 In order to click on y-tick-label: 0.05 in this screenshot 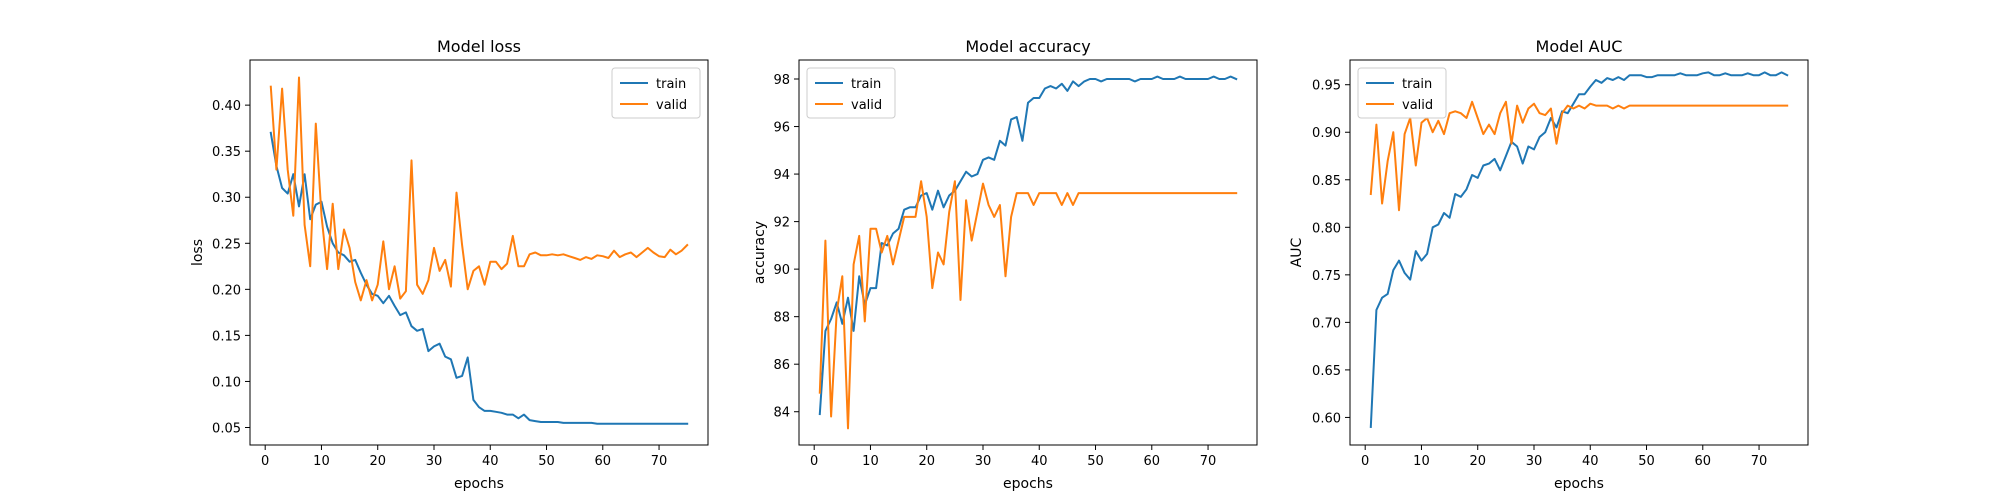, I will do `click(226, 429)`.